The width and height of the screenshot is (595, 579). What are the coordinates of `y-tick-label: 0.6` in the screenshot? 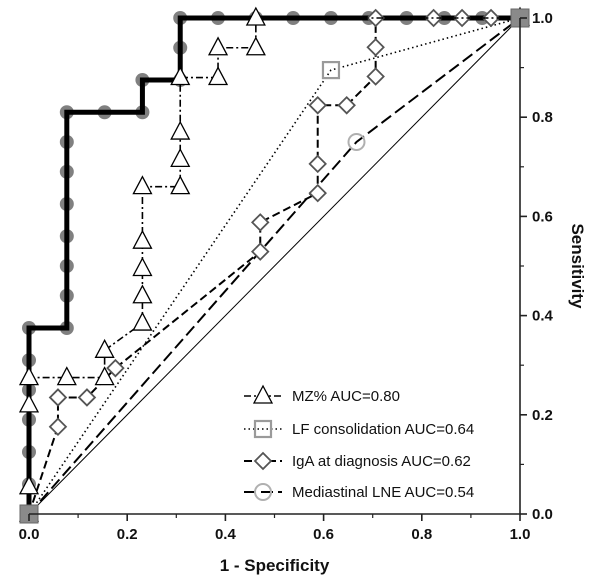 It's located at (542, 216).